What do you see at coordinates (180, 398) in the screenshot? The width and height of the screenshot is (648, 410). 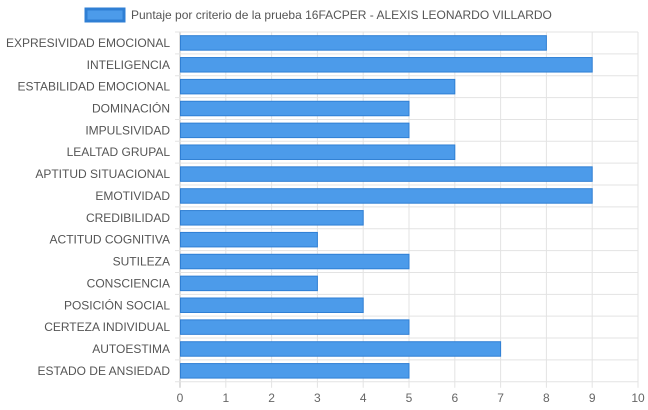 I see `x-tick-label: 0` at bounding box center [180, 398].